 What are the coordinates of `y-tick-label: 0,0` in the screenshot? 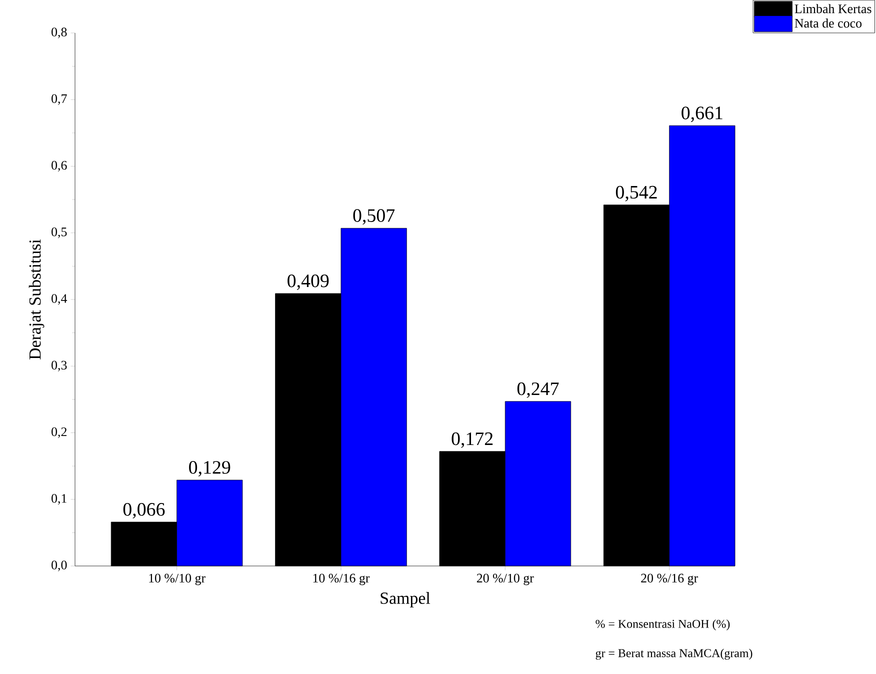 It's located at (59, 566).